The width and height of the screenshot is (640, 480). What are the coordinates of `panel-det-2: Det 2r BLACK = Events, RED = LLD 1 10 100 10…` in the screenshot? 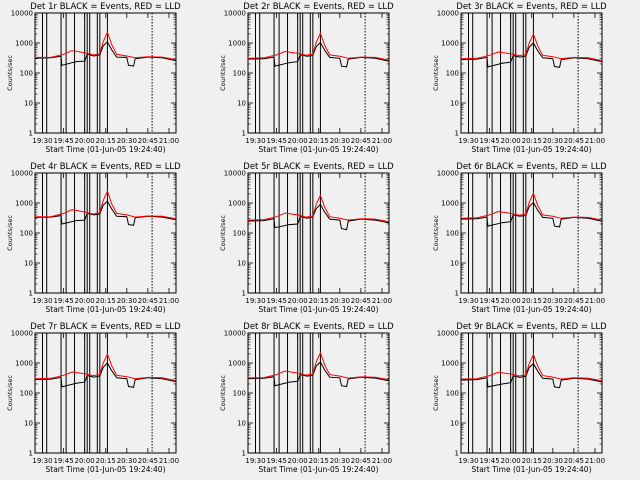 It's located at (306, 78).